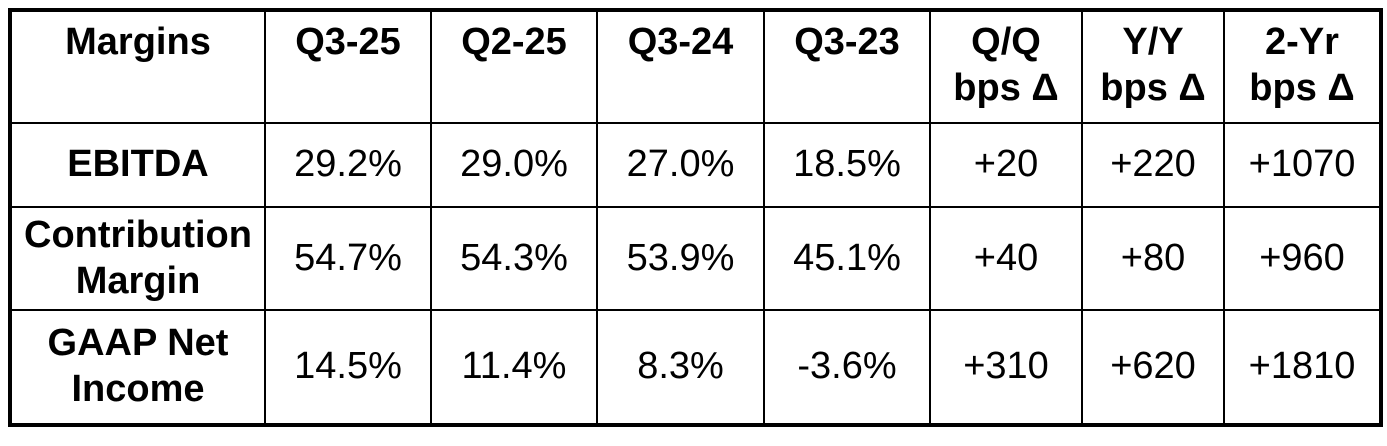 Image resolution: width=1387 pixels, height=446 pixels. What do you see at coordinates (847, 258) in the screenshot?
I see `cell-contribution-q3-23: 45.1%` at bounding box center [847, 258].